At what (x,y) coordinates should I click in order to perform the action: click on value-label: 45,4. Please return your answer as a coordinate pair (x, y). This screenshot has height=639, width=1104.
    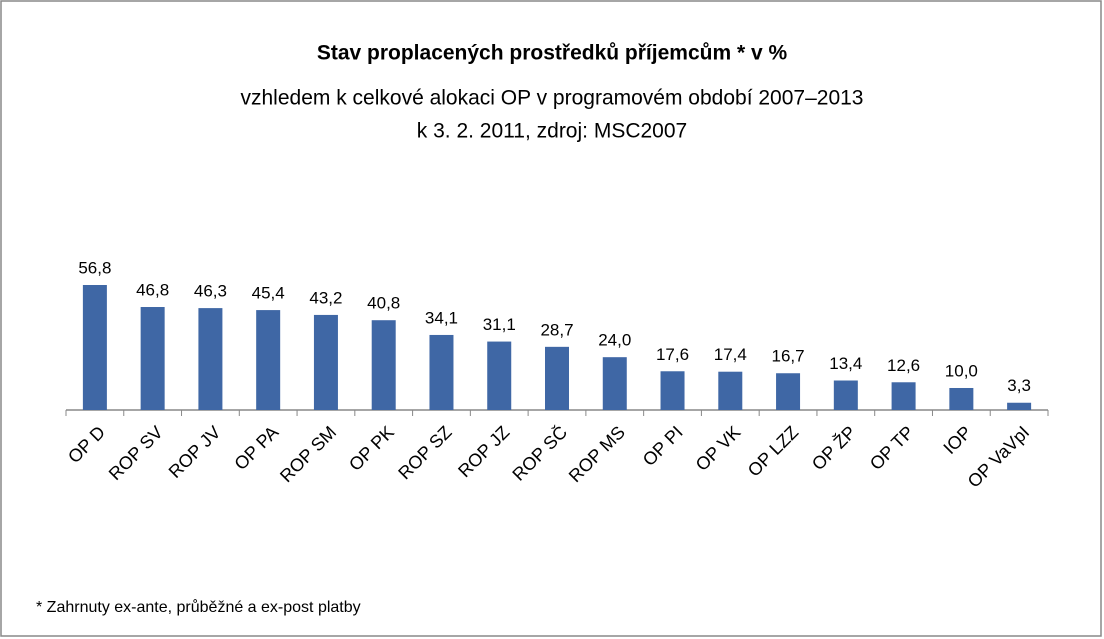
    Looking at the image, I should click on (268, 293).